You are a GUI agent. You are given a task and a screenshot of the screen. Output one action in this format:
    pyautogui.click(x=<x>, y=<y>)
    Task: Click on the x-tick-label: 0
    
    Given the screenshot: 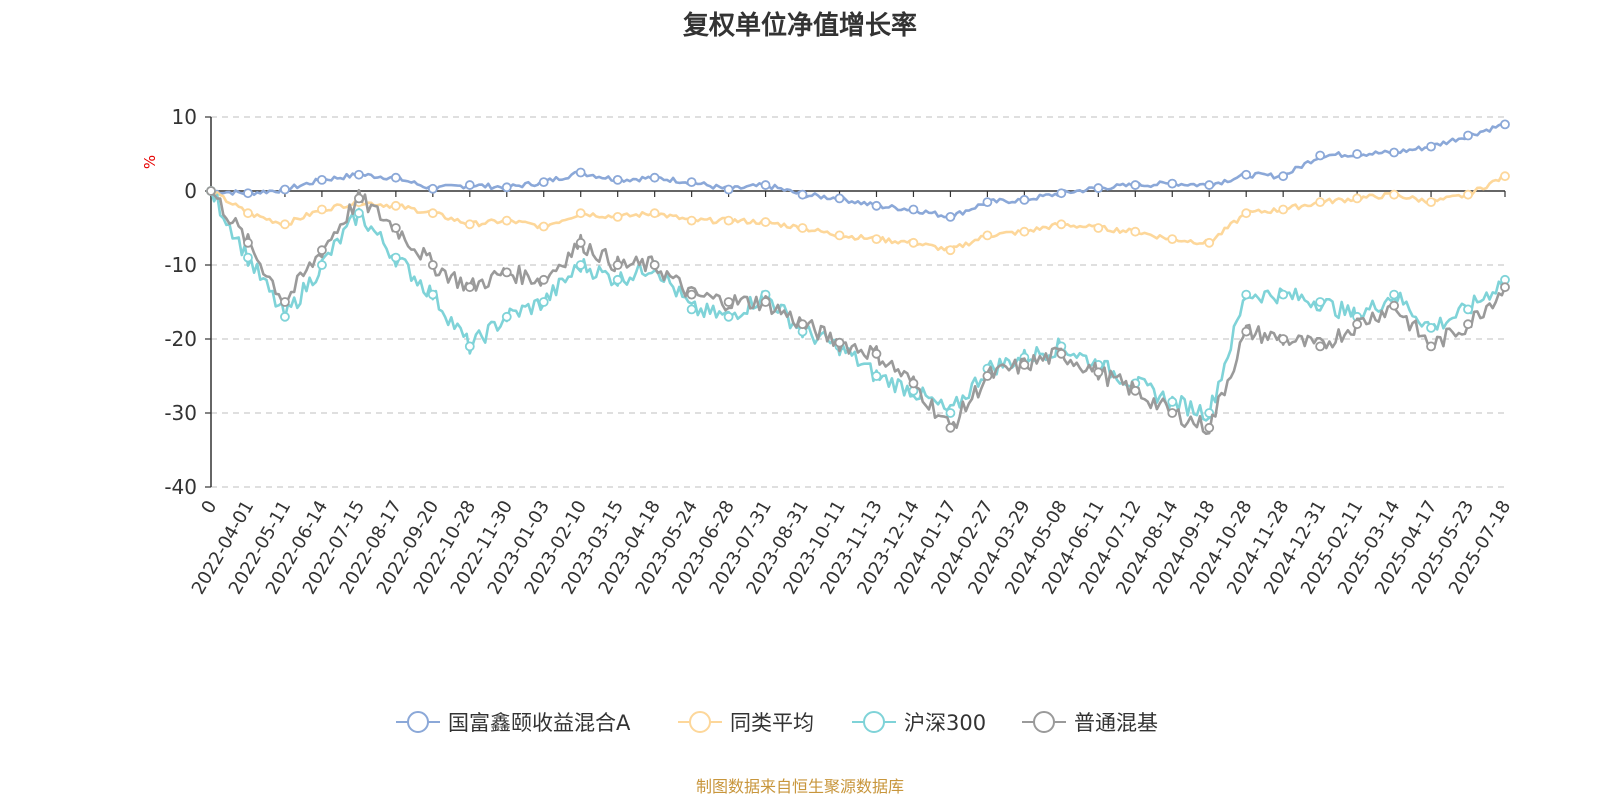 What is the action you would take?
    pyautogui.click(x=209, y=507)
    